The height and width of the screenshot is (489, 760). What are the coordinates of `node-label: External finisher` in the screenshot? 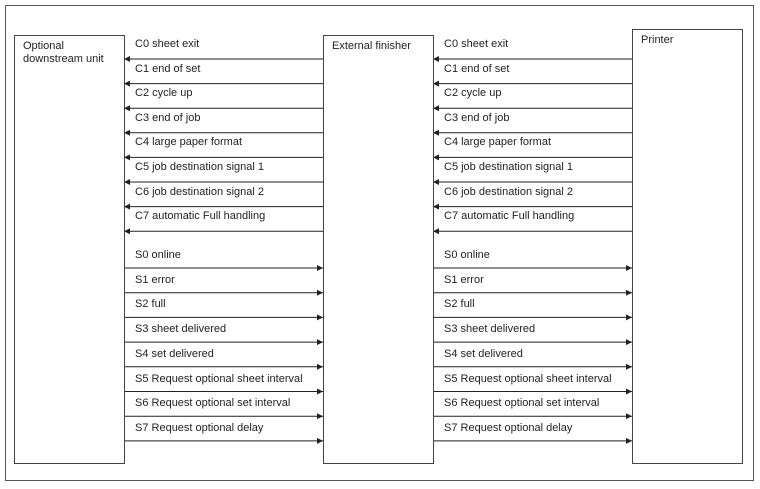 It's located at (371, 46).